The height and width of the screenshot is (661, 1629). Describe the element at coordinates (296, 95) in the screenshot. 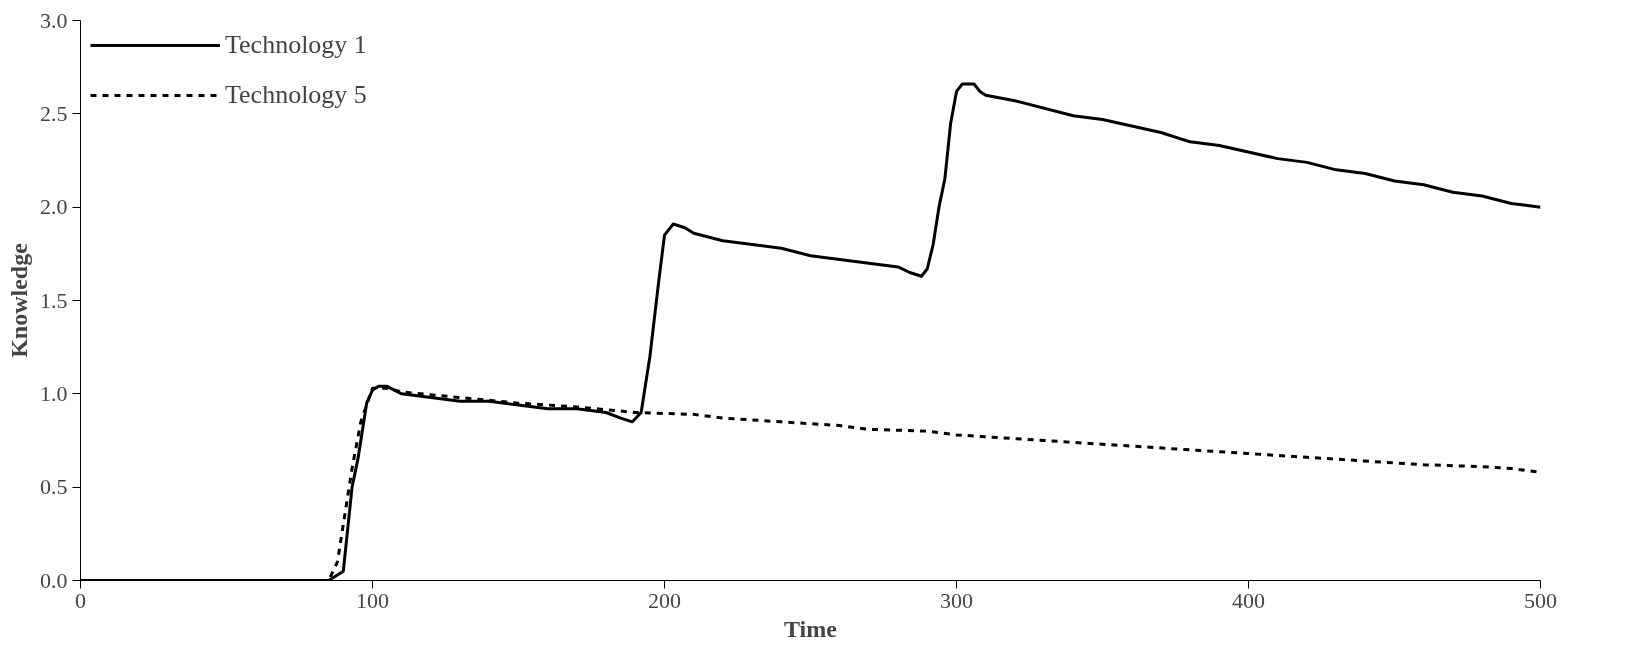

I see `legend-label: Technology 5` at that location.